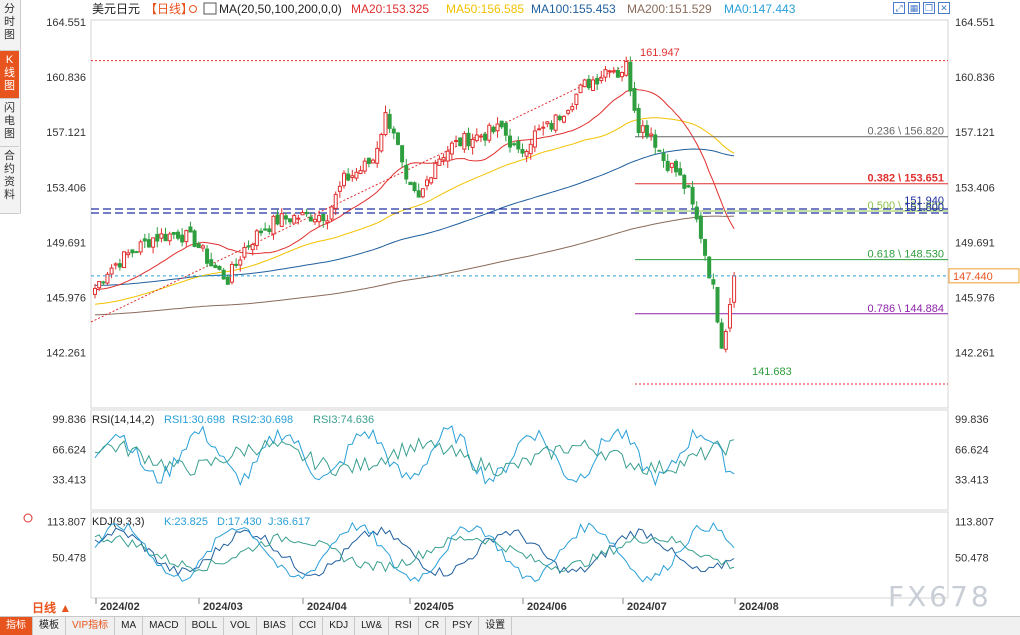 This screenshot has width=1020, height=635. What do you see at coordinates (239, 522) in the screenshot?
I see `kdj-value-2: D:17.430` at bounding box center [239, 522].